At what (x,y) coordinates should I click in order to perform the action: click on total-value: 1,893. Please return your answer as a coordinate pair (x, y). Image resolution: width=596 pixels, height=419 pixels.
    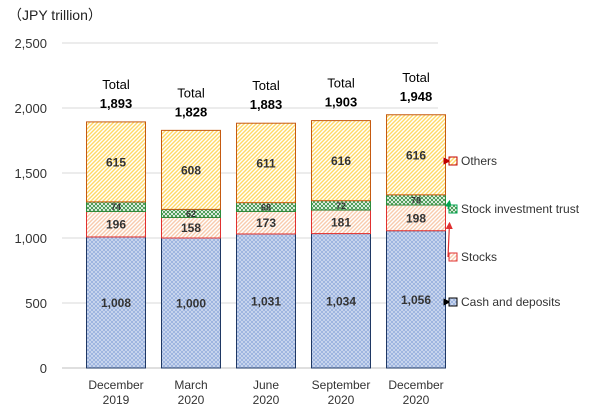
    Looking at the image, I should click on (116, 103).